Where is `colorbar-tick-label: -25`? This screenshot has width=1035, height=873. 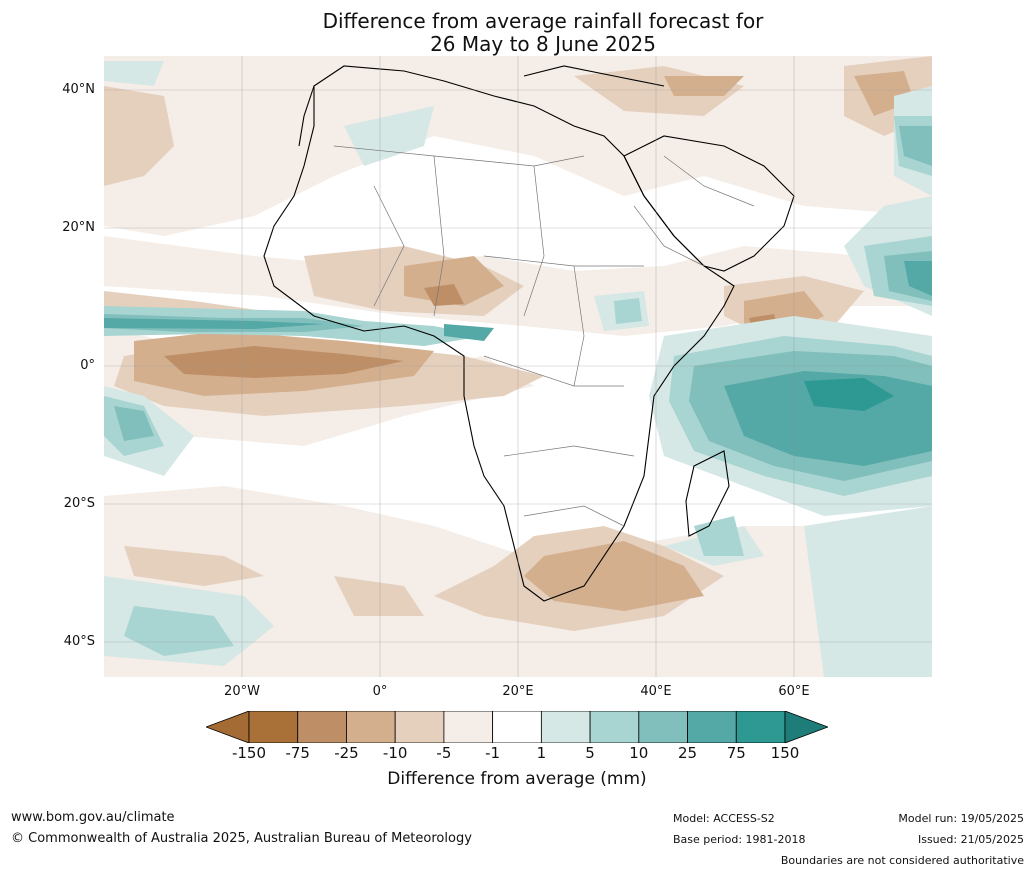 colorbar-tick-label: -25 is located at coordinates (346, 753).